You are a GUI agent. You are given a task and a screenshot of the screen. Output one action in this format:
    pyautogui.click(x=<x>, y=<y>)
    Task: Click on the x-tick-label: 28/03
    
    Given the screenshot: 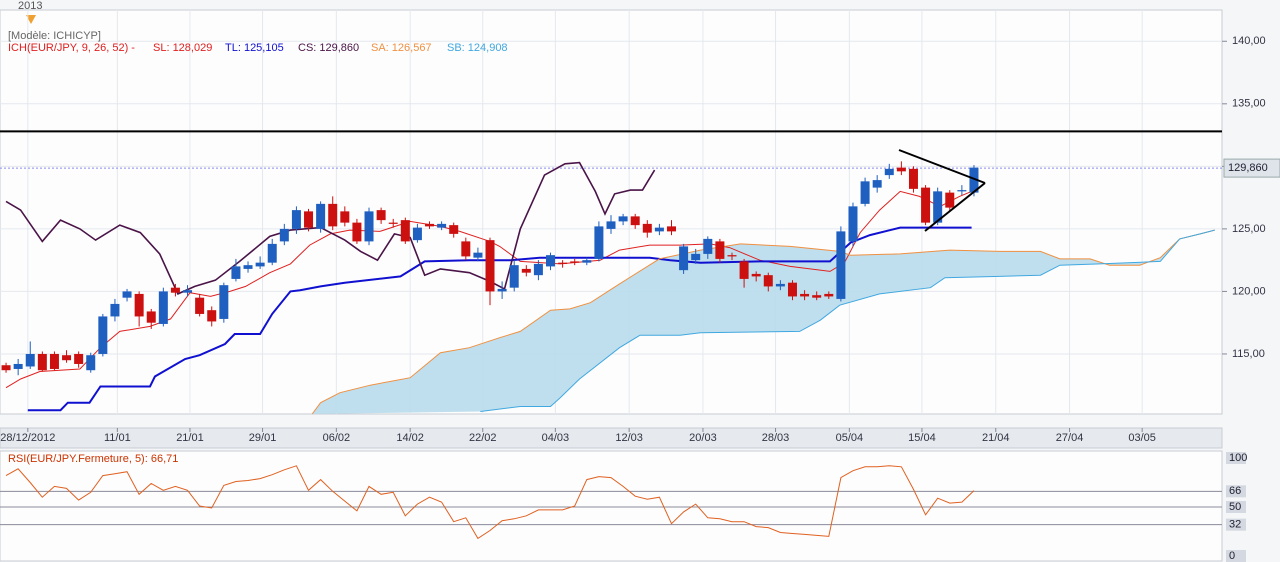 What is the action you would take?
    pyautogui.click(x=776, y=438)
    